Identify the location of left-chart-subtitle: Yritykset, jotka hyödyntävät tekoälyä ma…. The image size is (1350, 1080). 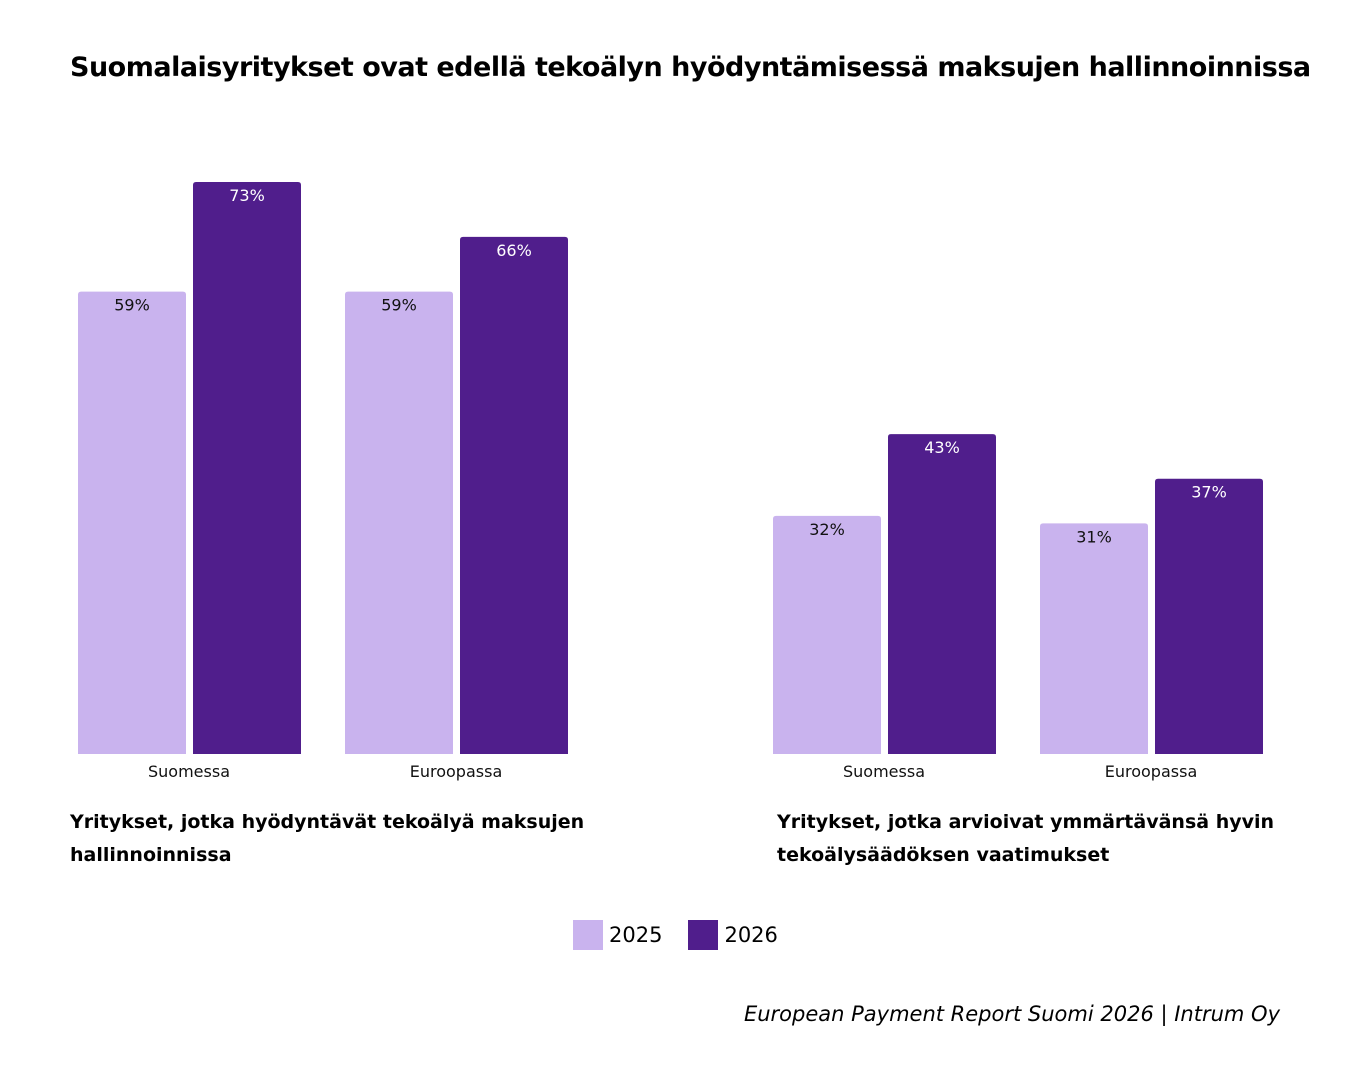
(327, 838).